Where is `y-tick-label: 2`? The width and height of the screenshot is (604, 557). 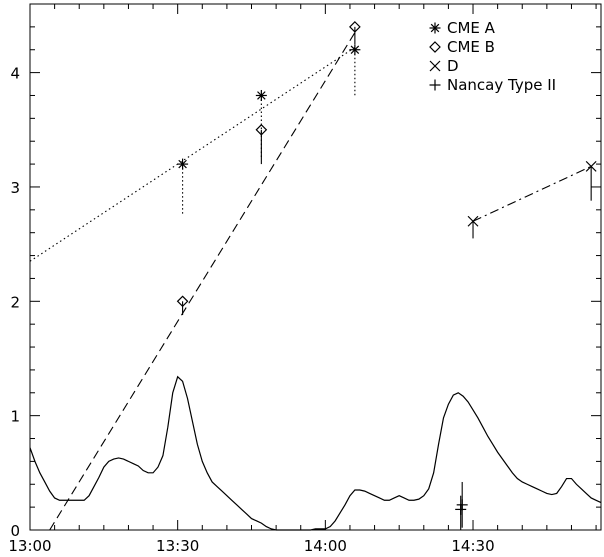
y-tick-label: 2 is located at coordinates (15, 302).